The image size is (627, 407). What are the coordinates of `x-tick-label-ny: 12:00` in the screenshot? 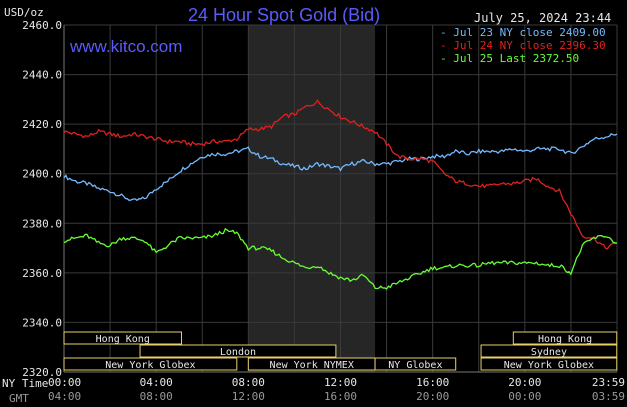 It's located at (340, 382).